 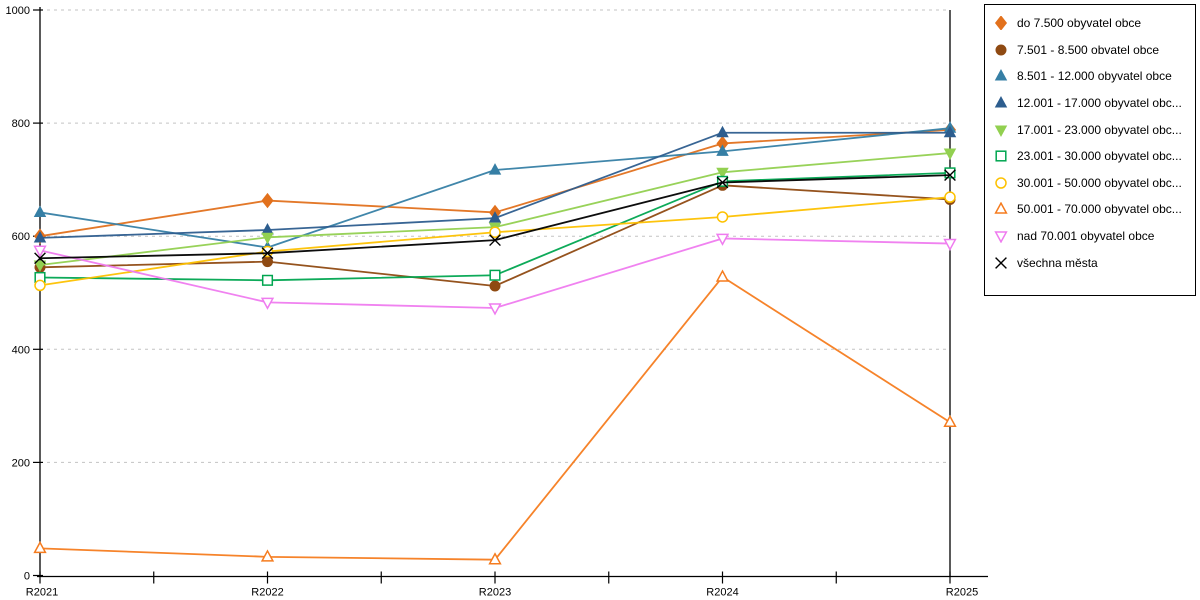 What do you see at coordinates (21, 463) in the screenshot?
I see `y-tick-label: 200` at bounding box center [21, 463].